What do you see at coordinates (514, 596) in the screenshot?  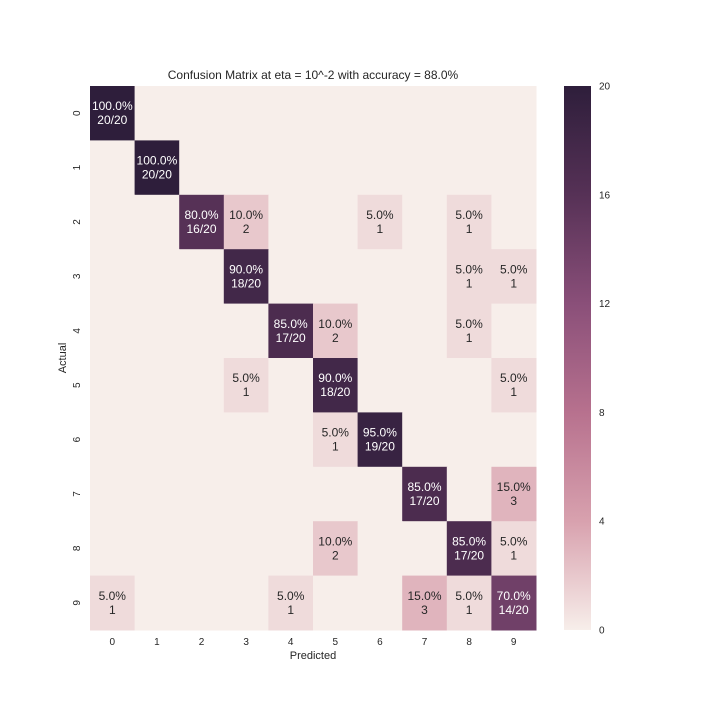 I see `cell-percent-label: 70.0%` at bounding box center [514, 596].